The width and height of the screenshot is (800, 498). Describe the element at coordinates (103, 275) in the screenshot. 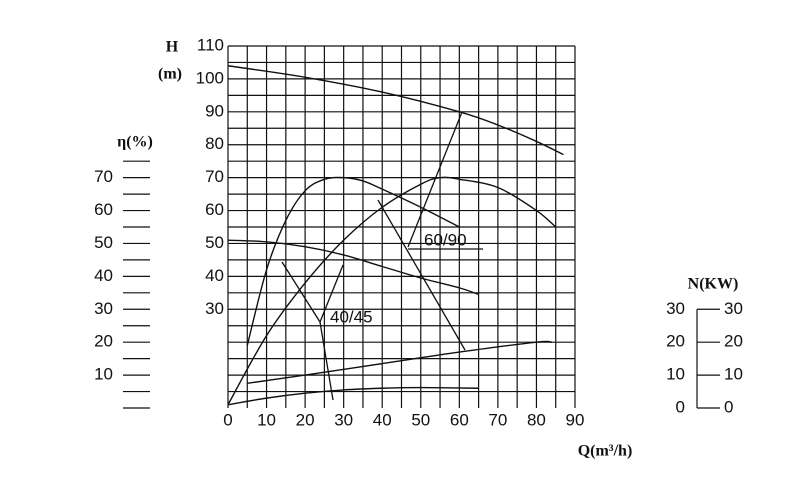

I see `eta-tick-label: 40` at that location.